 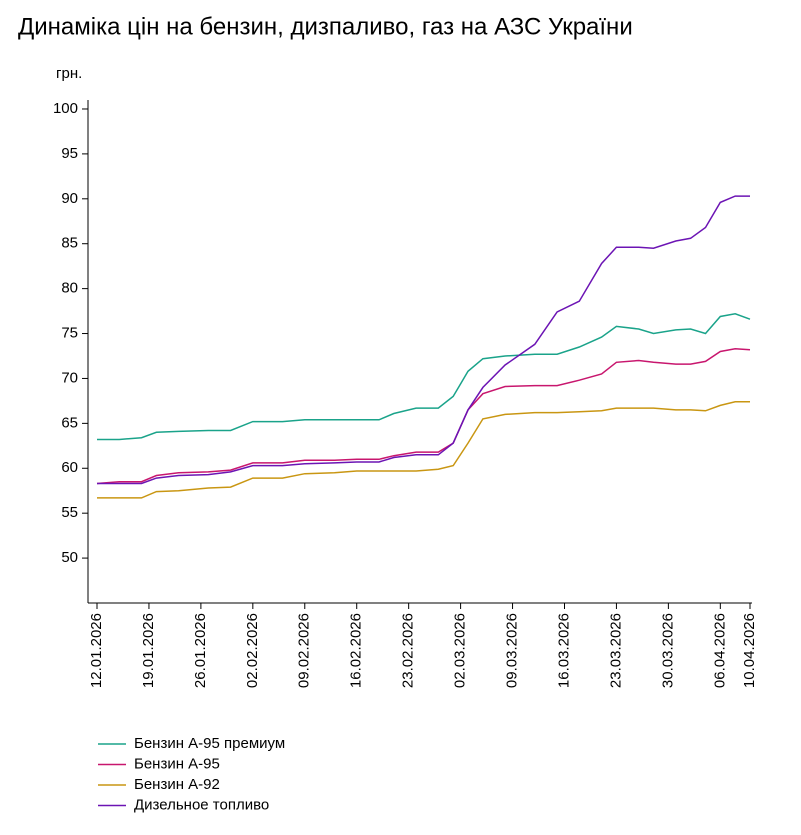 What do you see at coordinates (252, 650) in the screenshot?
I see `x-tick-label: 02.02.2026` at bounding box center [252, 650].